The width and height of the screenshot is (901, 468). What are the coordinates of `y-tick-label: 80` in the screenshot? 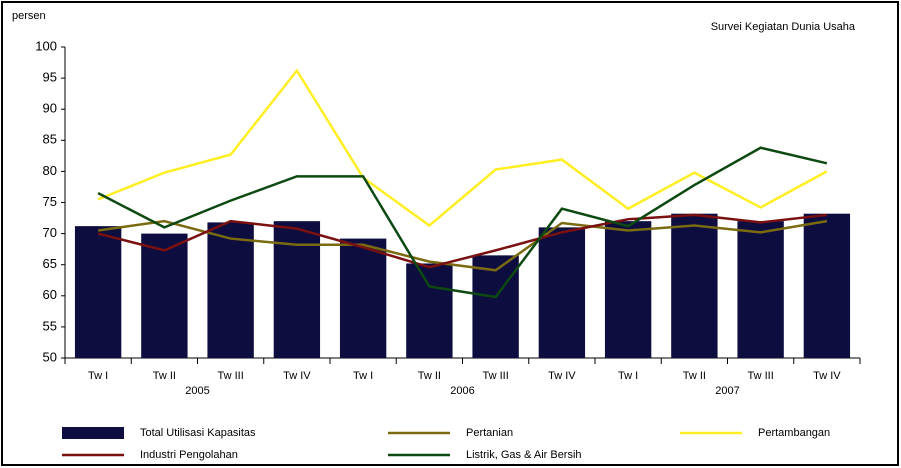 It's located at (50, 170).